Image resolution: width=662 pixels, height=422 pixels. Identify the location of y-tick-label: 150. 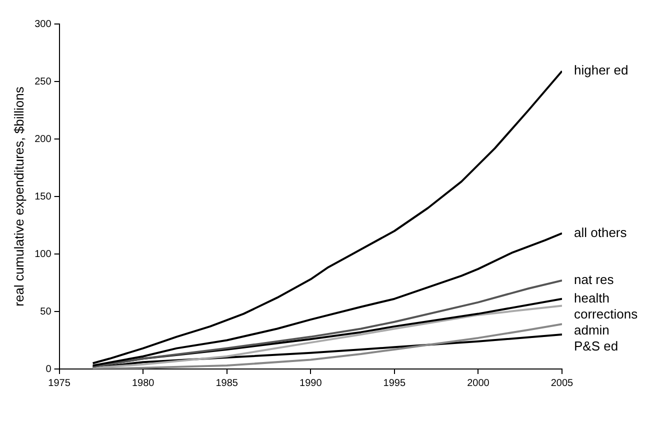
(43, 196).